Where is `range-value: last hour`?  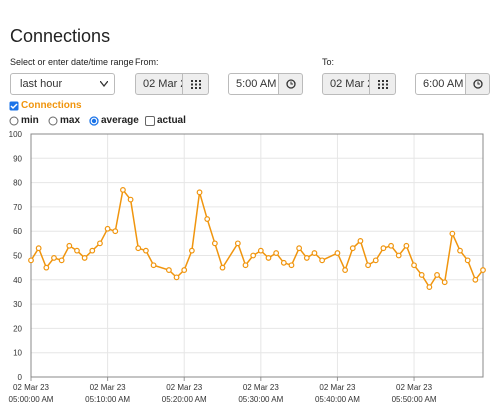
range-value: last hour is located at coordinates (41, 84).